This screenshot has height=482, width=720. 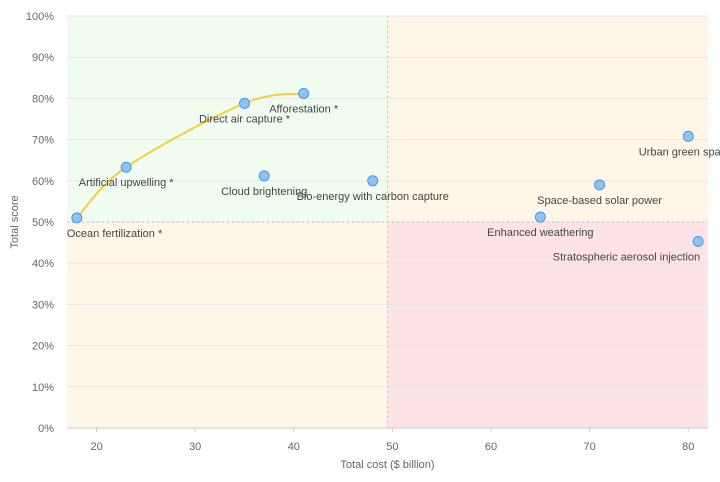 What do you see at coordinates (43, 99) in the screenshot?
I see `y-tick-label: 80%` at bounding box center [43, 99].